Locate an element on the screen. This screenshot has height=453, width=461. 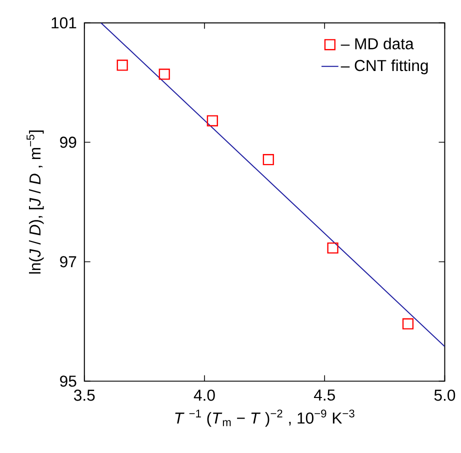
y-tick-label: 101 is located at coordinates (64, 23).